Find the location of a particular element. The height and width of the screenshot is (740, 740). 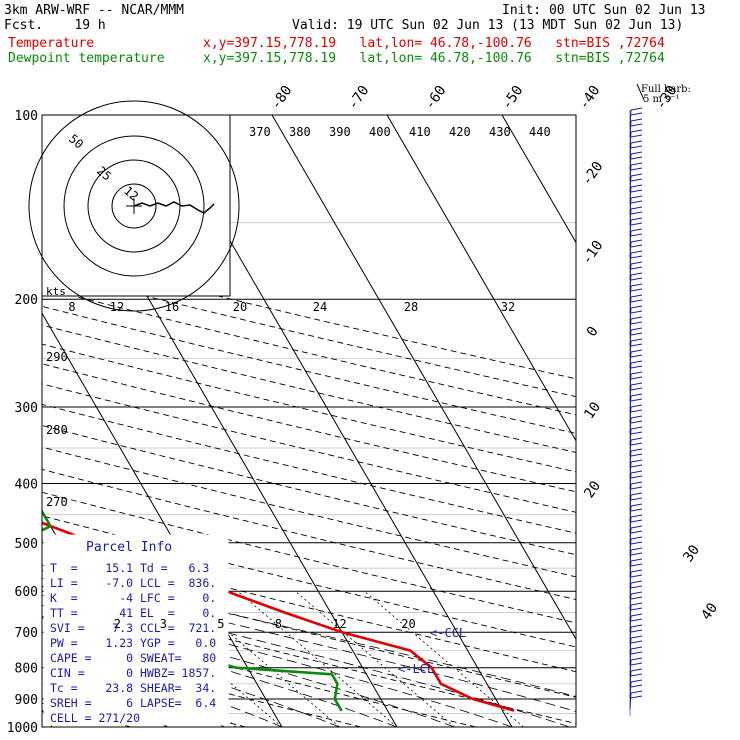

theta-bottom-label: 16 is located at coordinates (172, 307).